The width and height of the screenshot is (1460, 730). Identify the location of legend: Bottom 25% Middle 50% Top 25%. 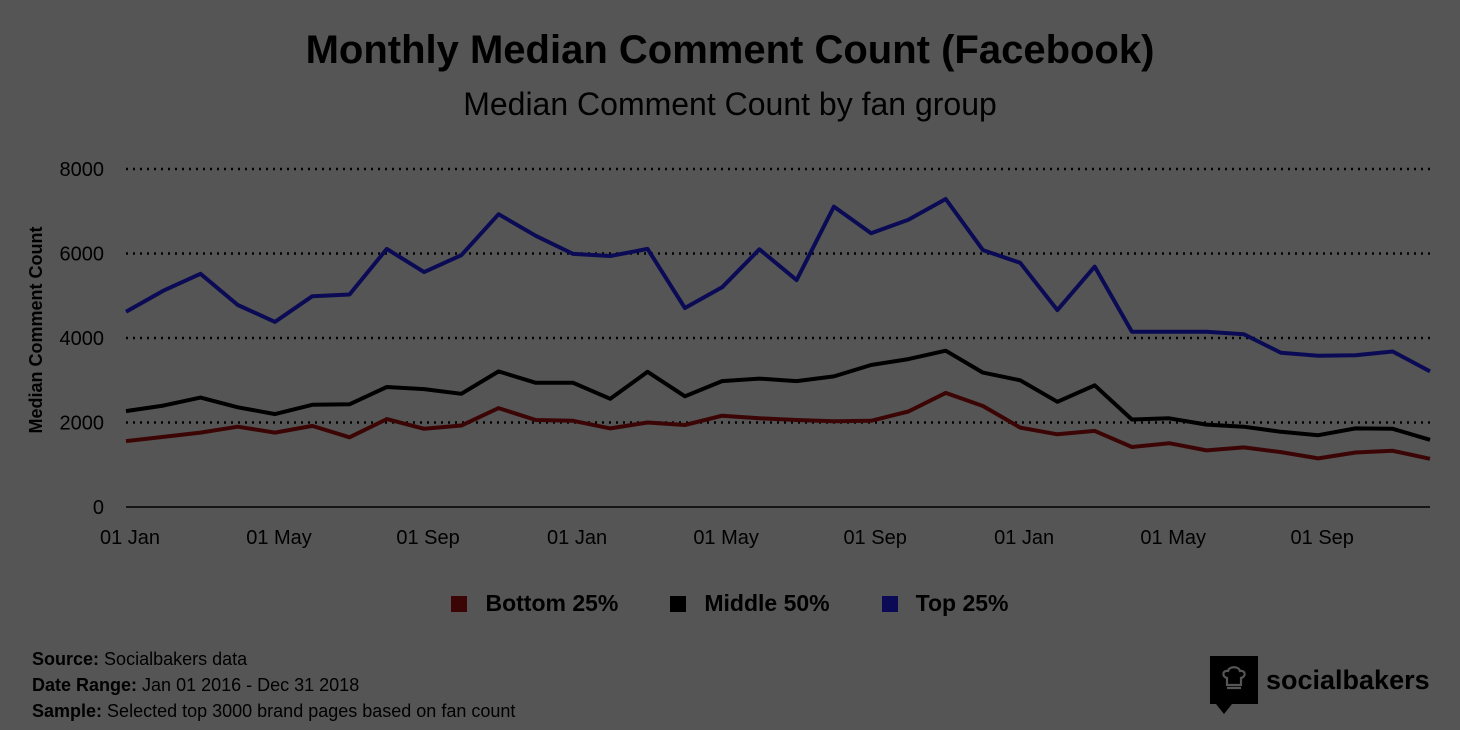
(730, 603).